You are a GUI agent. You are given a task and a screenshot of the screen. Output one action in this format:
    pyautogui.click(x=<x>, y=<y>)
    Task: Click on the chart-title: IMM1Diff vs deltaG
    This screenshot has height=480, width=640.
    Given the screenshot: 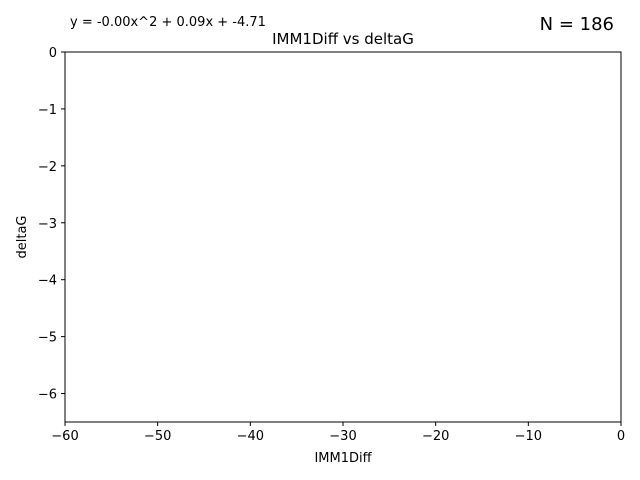 What is the action you would take?
    pyautogui.click(x=343, y=39)
    